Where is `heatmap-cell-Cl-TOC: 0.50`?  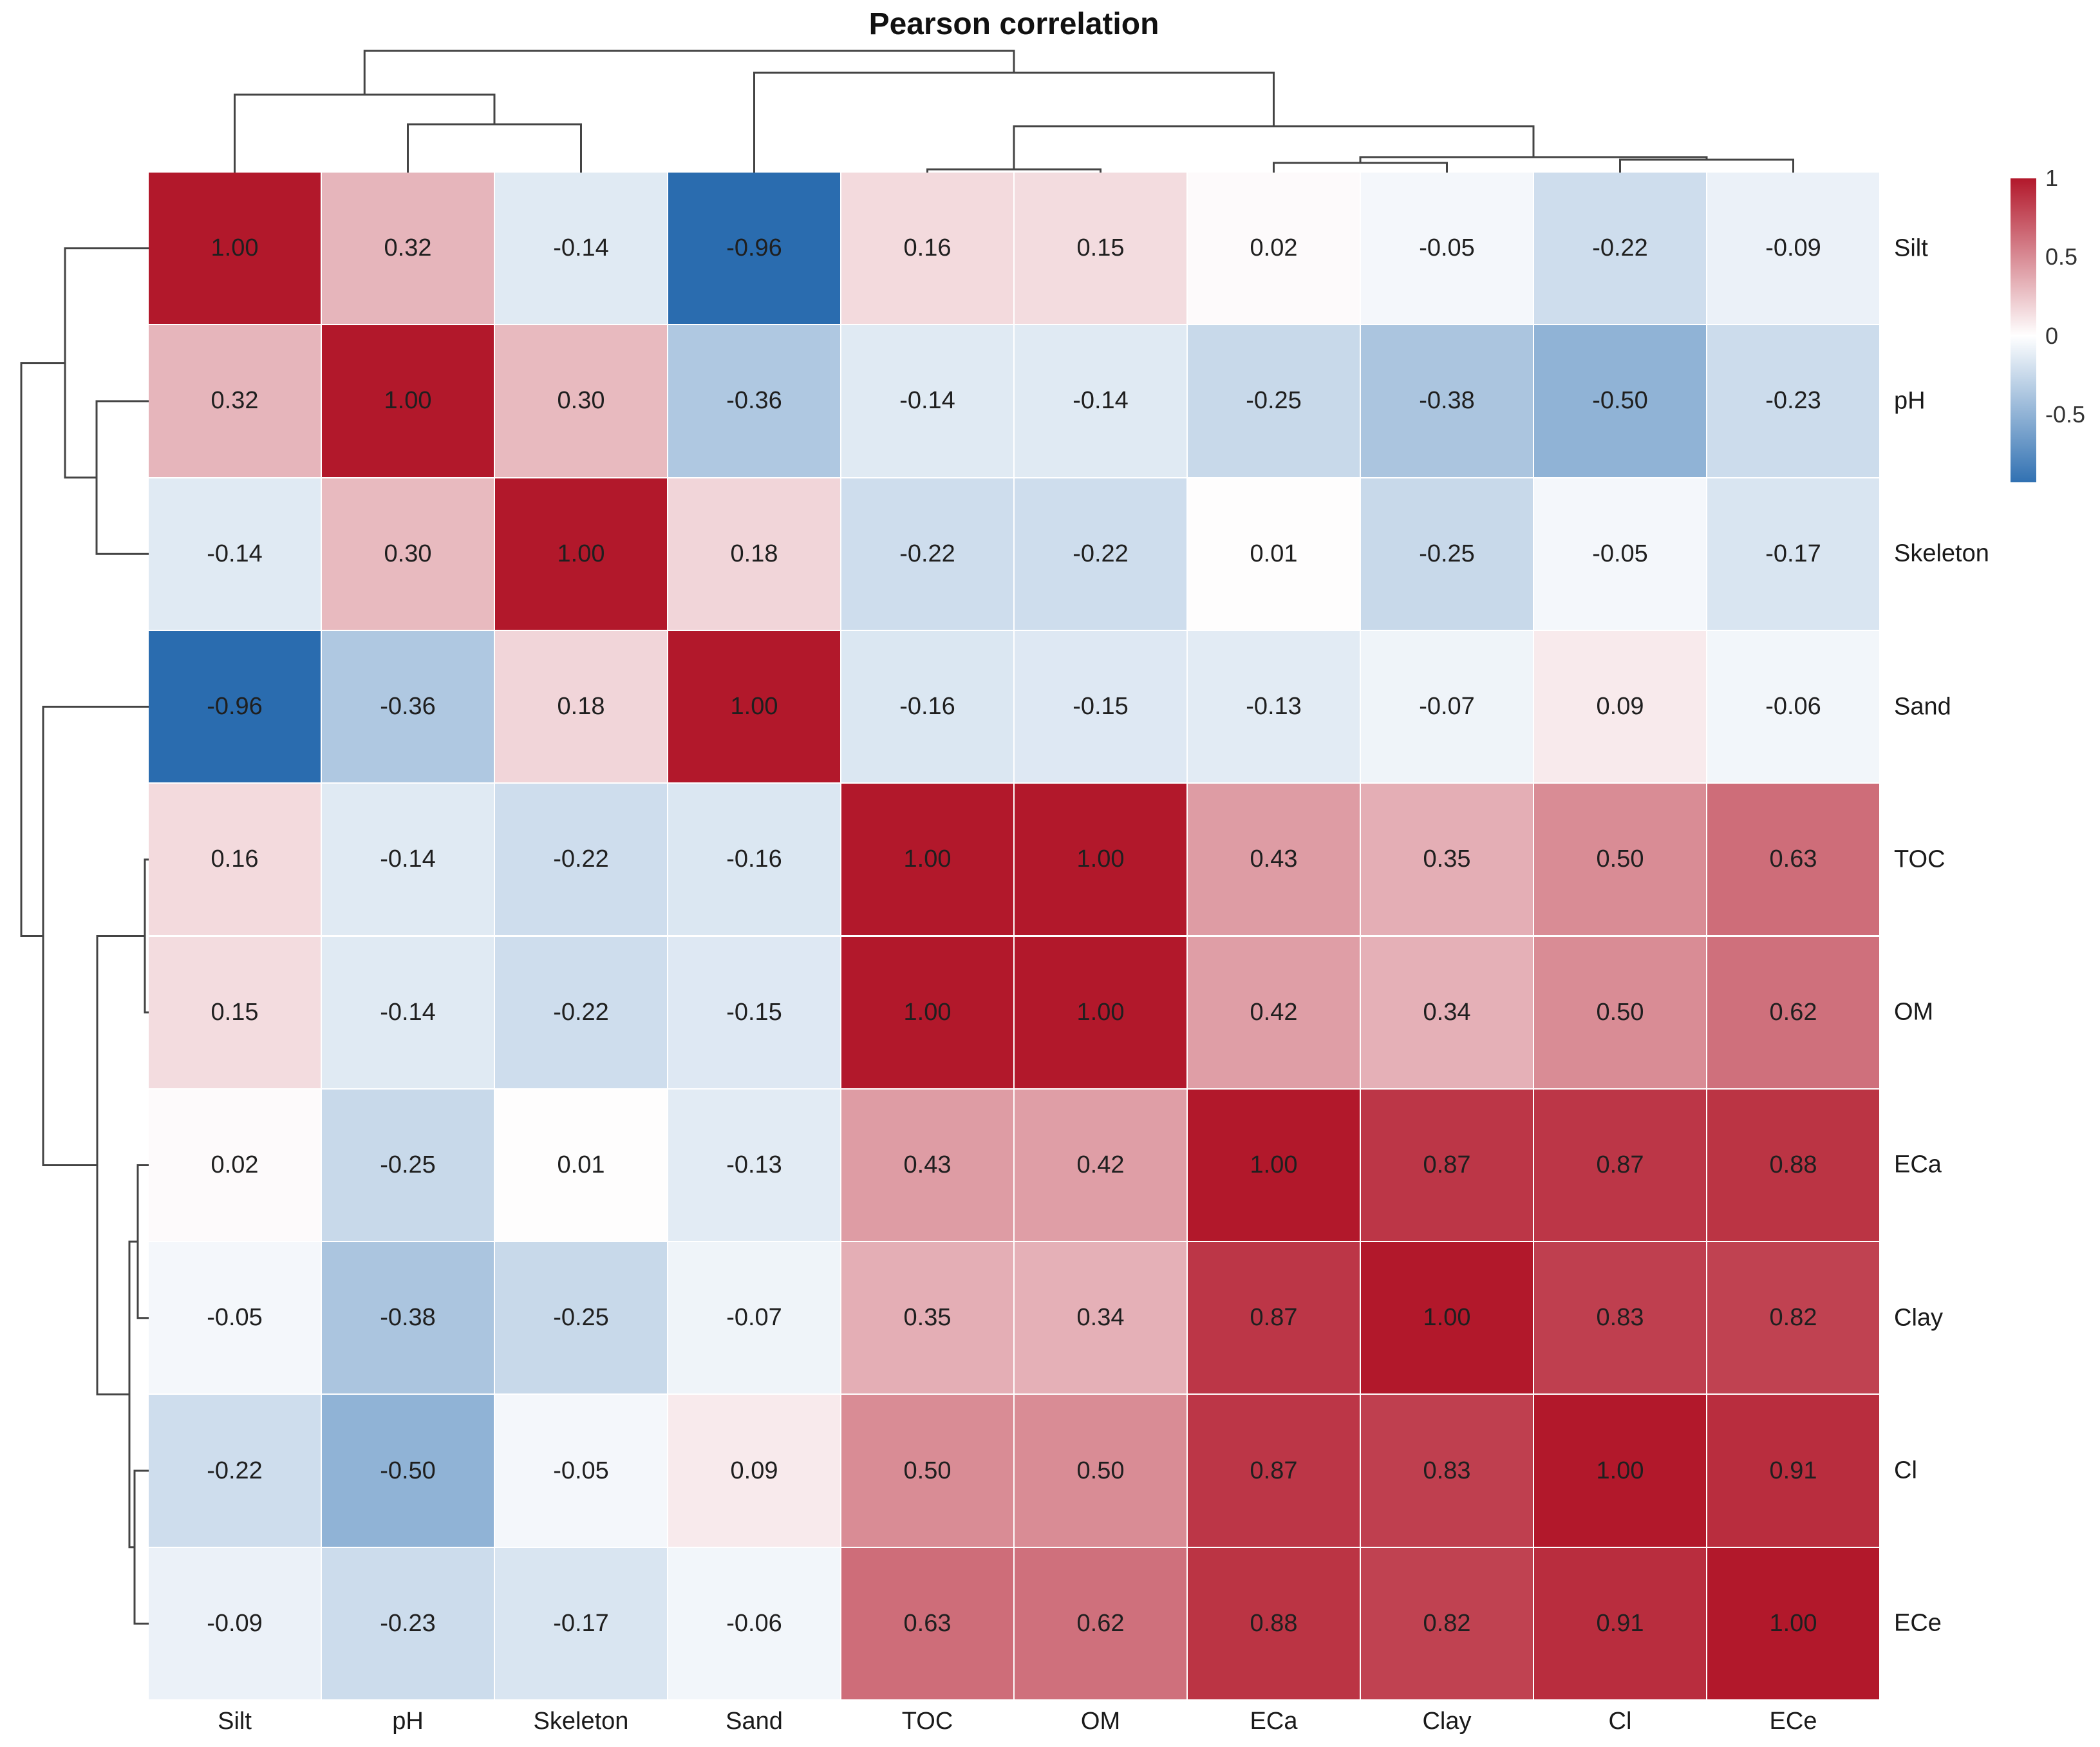
heatmap-cell-Cl-TOC: 0.50 is located at coordinates (927, 1471).